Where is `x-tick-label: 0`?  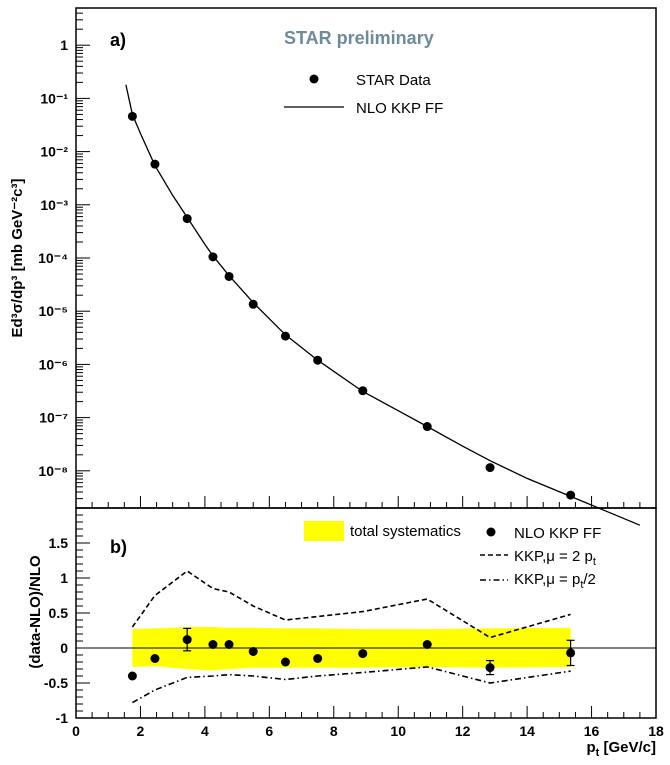 x-tick-label: 0 is located at coordinates (76, 731).